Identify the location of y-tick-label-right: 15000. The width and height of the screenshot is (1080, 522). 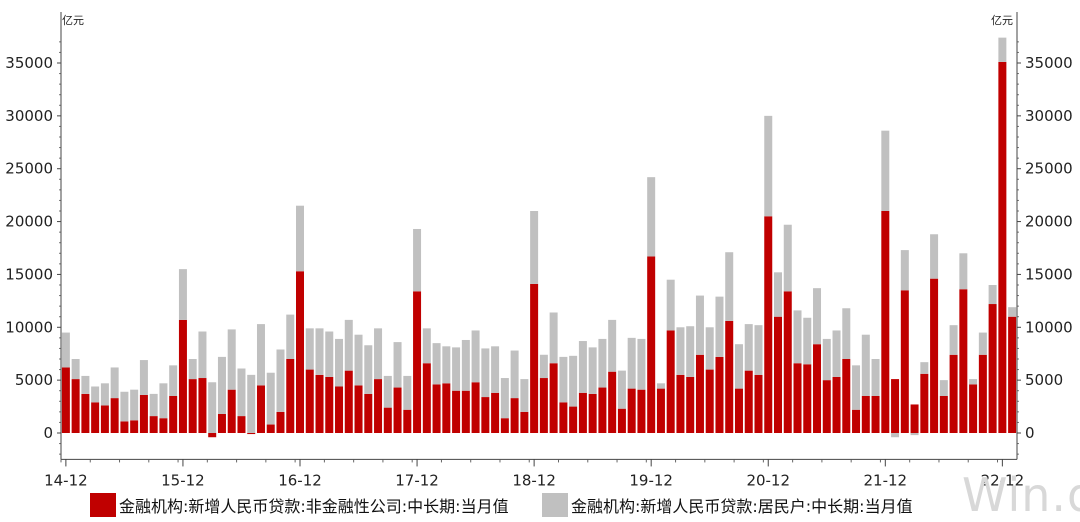
(1049, 274).